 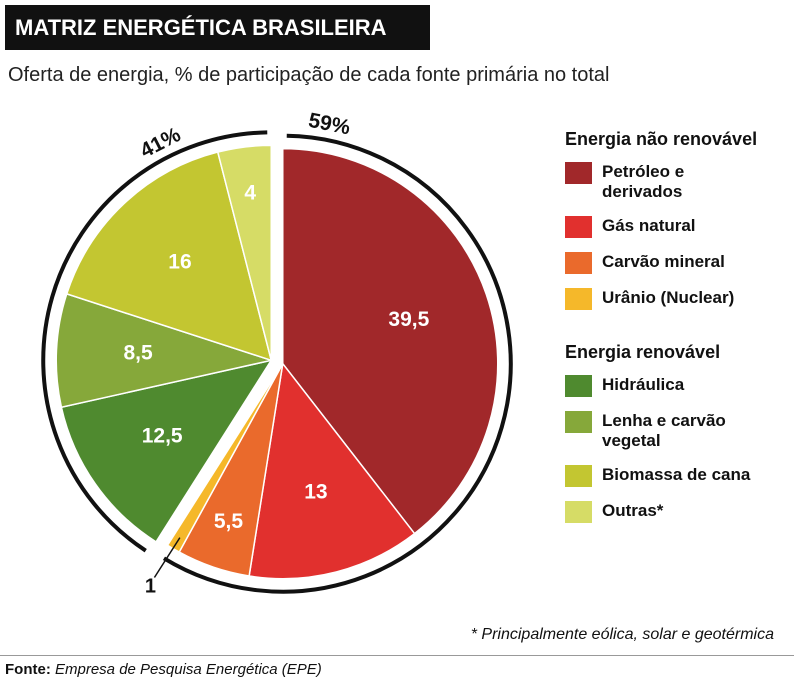 I want to click on legend-label: Carvão mineral, so click(x=663, y=261).